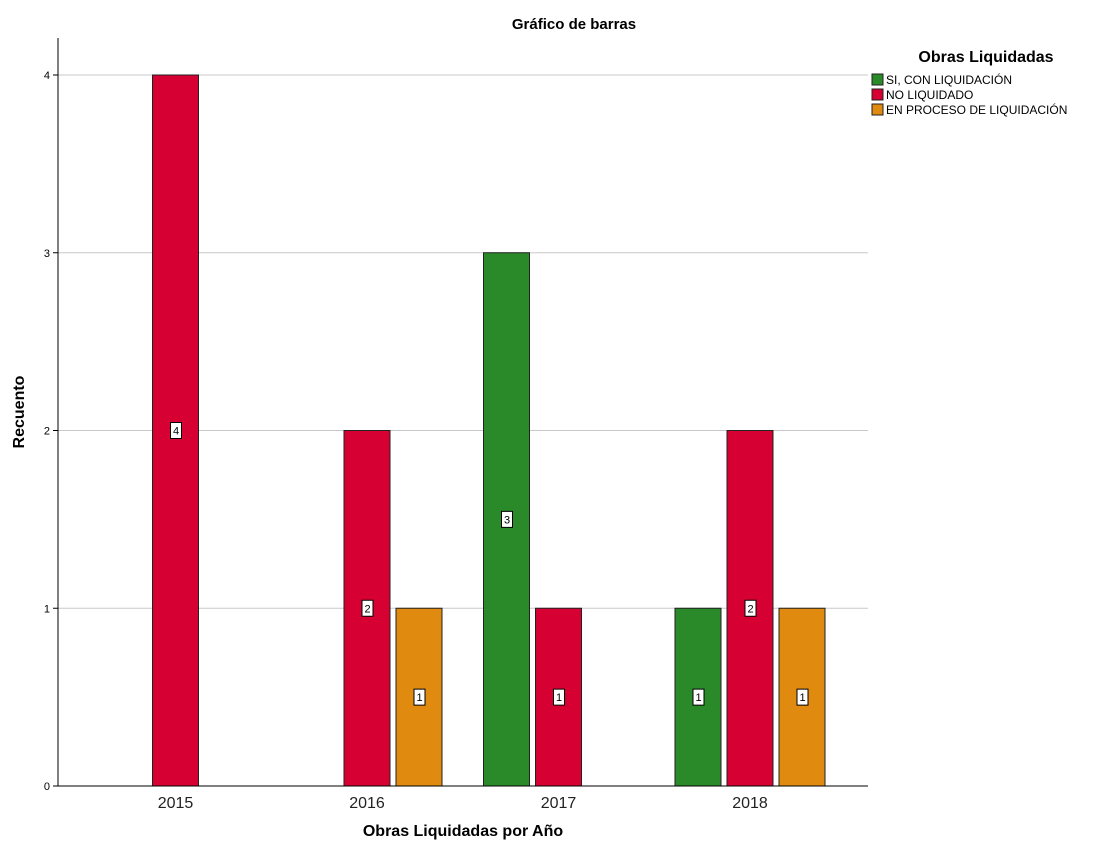  What do you see at coordinates (47, 432) in the screenshot?
I see `y-tick-label: 2` at bounding box center [47, 432].